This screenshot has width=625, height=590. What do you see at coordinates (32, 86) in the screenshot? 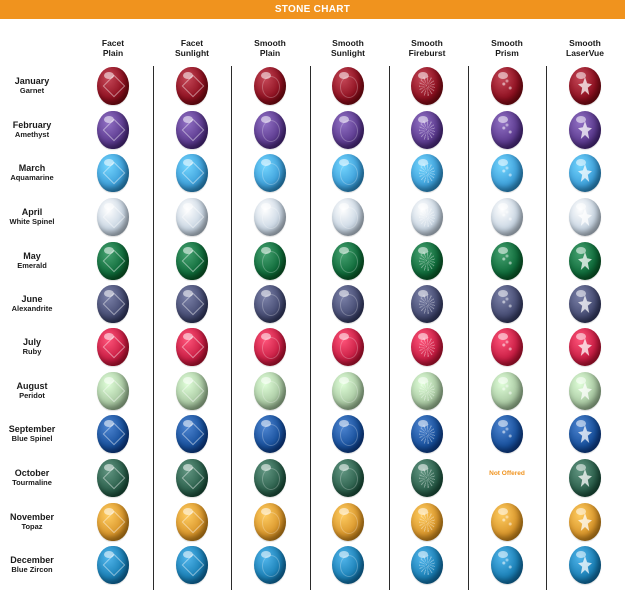
I see `row-header: January Garnet` at bounding box center [32, 86].